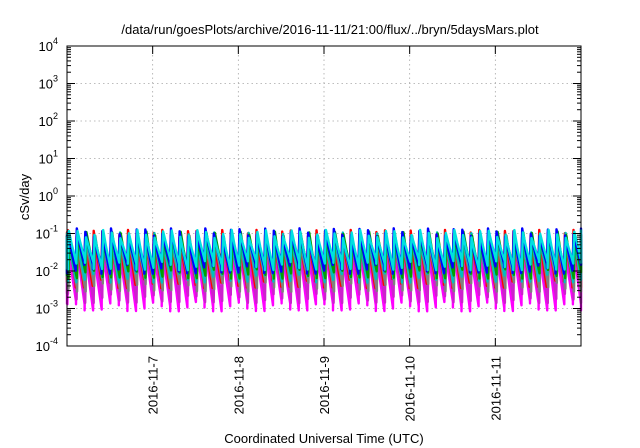 Image resolution: width=640 pixels, height=448 pixels. Describe the element at coordinates (55, 191) in the screenshot. I see `y-tick-label-exp: 0` at that location.